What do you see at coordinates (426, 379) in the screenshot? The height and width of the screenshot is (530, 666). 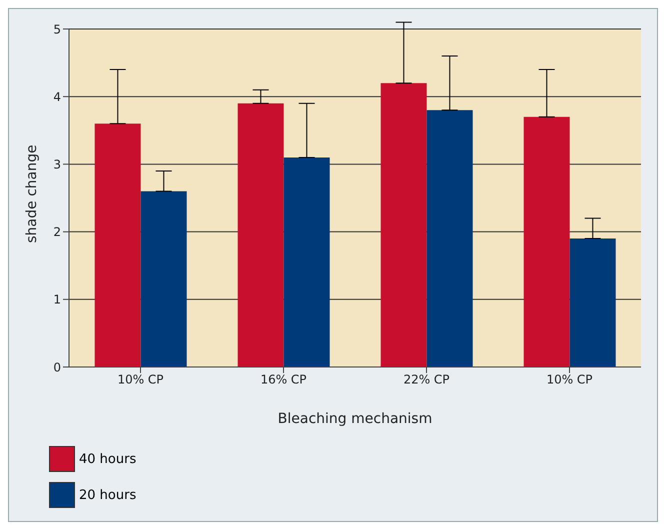 I see `x-tick-label: 22% CP` at bounding box center [426, 379].